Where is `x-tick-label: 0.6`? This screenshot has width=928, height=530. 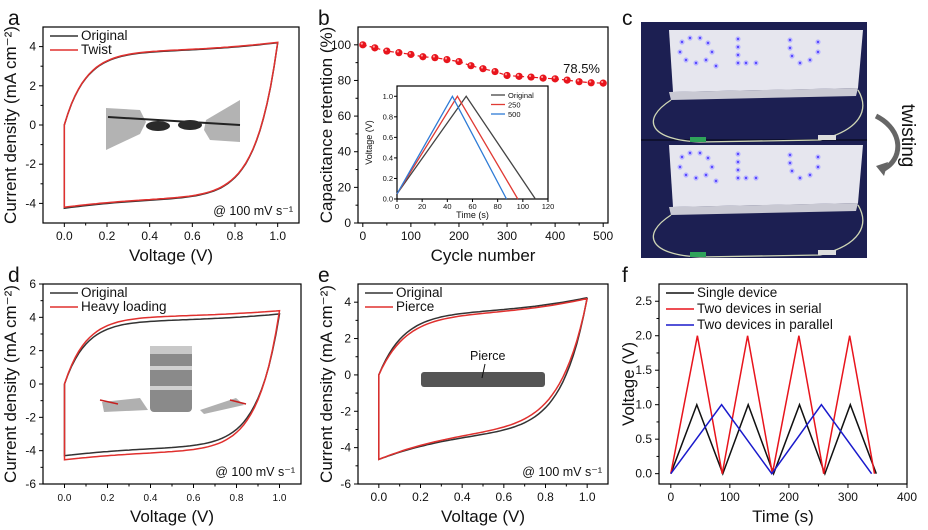
x-tick-label: 0.6 is located at coordinates (194, 498).